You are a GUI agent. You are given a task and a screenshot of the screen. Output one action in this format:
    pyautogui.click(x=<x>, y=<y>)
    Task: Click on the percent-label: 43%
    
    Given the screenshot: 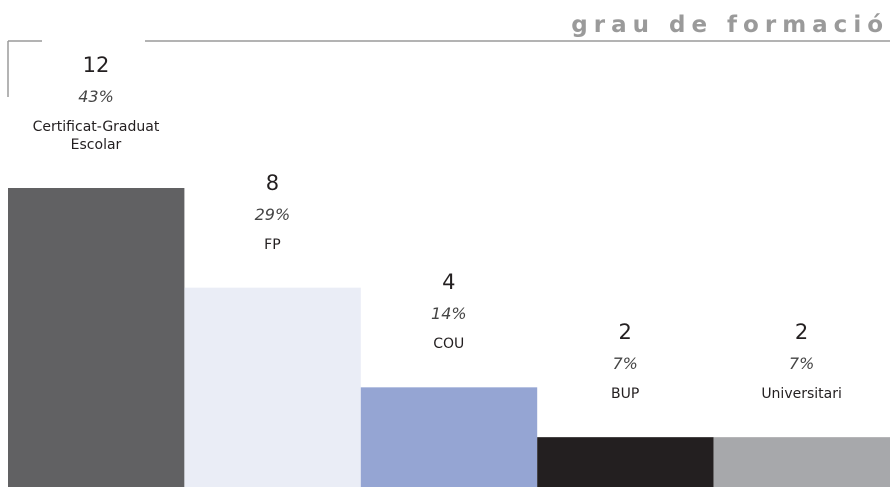 What is the action you would take?
    pyautogui.click(x=96, y=96)
    